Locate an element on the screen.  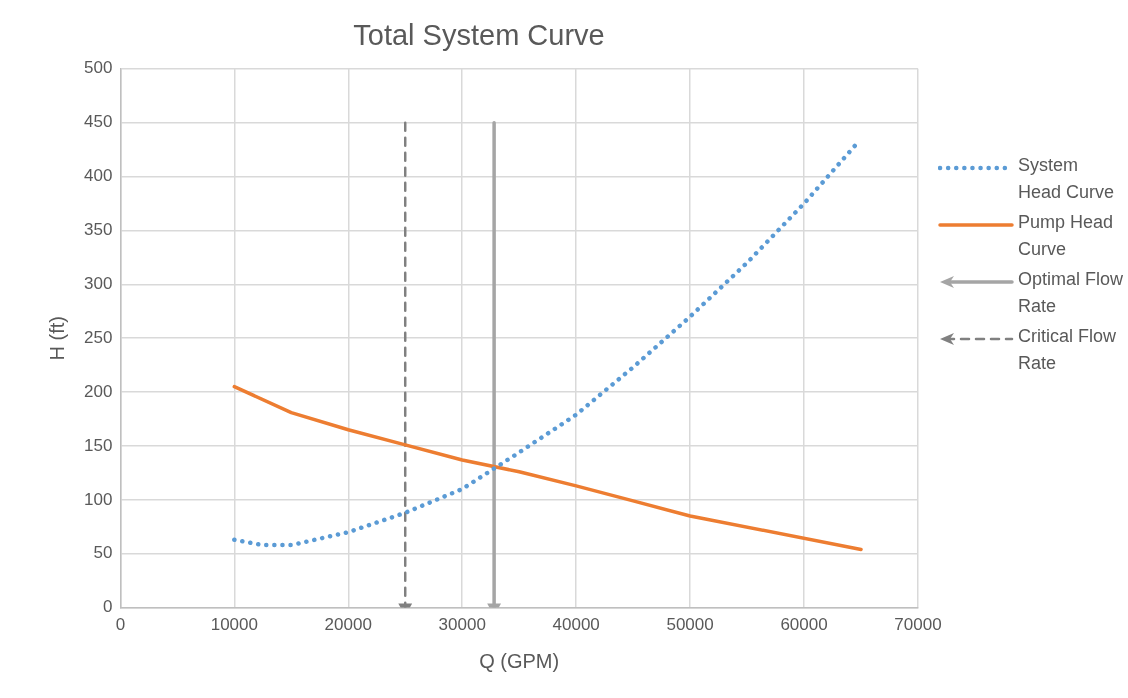
y-tick-label: 300 is located at coordinates (98, 284).